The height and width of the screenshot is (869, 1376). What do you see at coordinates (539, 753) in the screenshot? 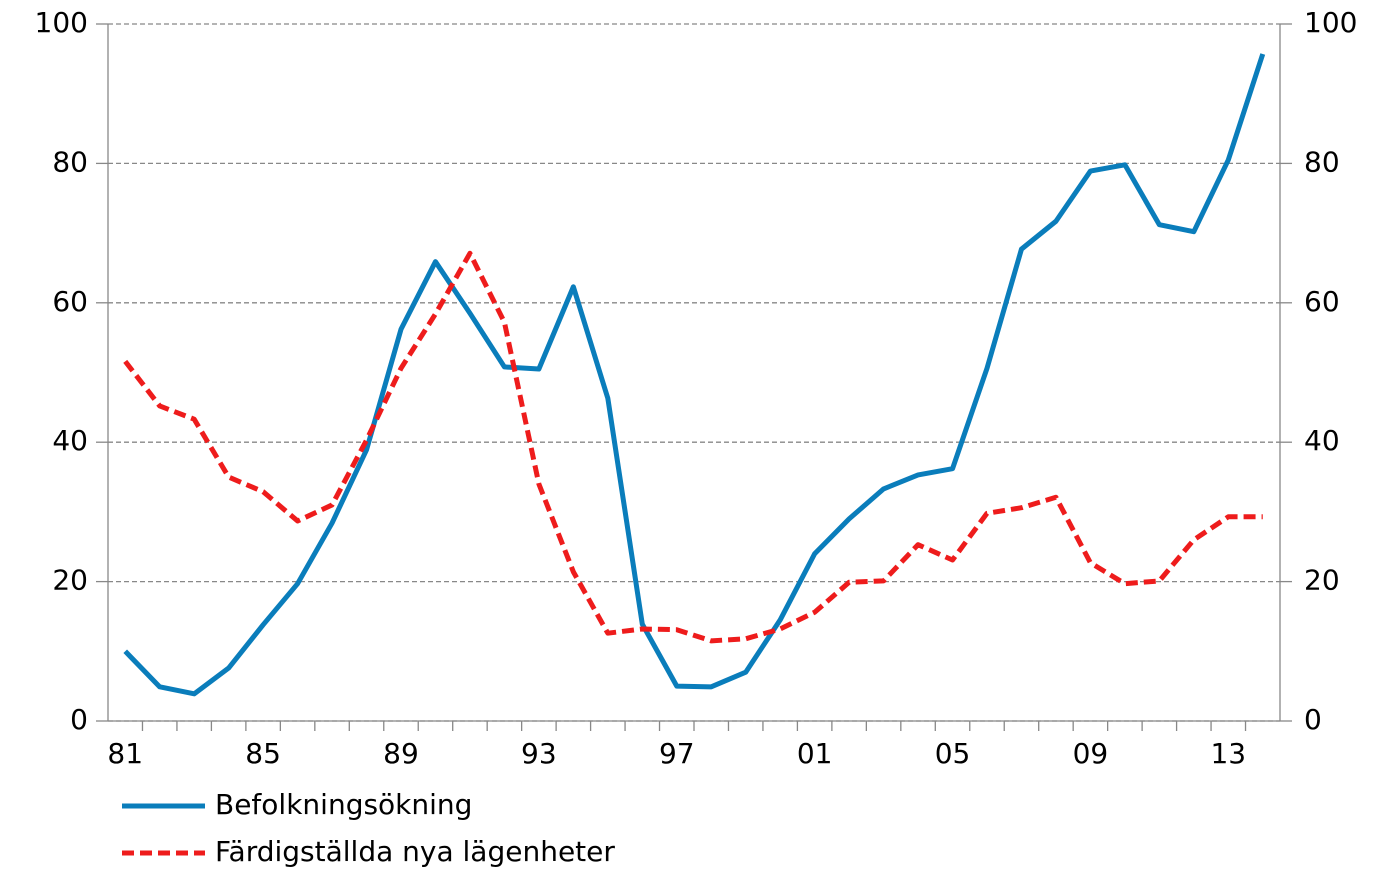
I see `x-tick-label: 93` at bounding box center [539, 753].